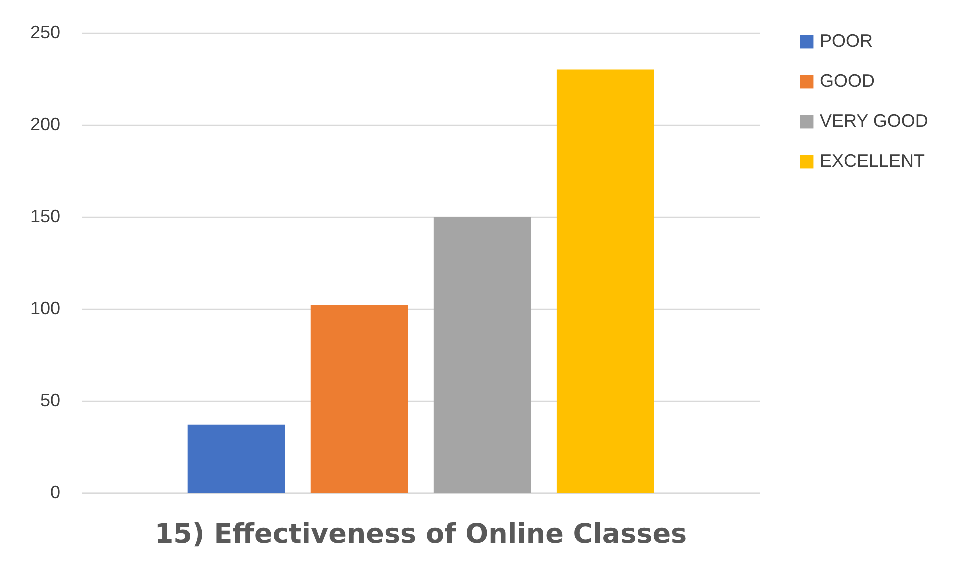 The width and height of the screenshot is (965, 578). Describe the element at coordinates (55, 492) in the screenshot. I see `y-tick-label: 0` at that location.